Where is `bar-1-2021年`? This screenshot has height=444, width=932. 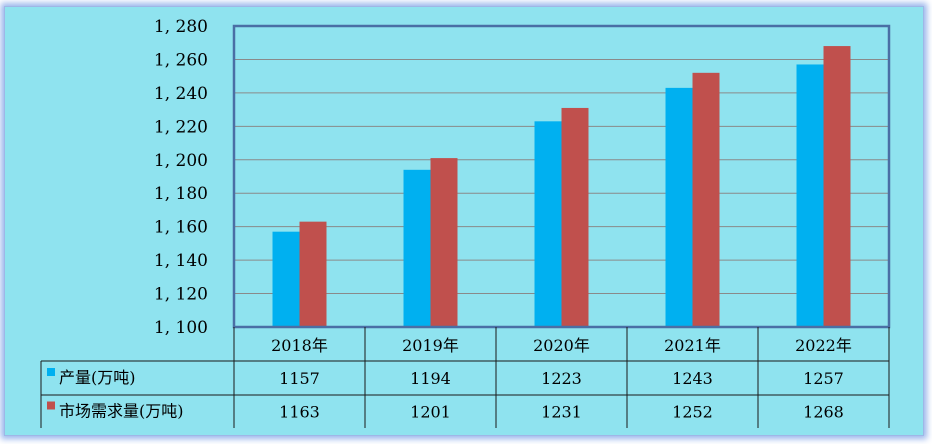 bar-1-2021年 is located at coordinates (679, 207).